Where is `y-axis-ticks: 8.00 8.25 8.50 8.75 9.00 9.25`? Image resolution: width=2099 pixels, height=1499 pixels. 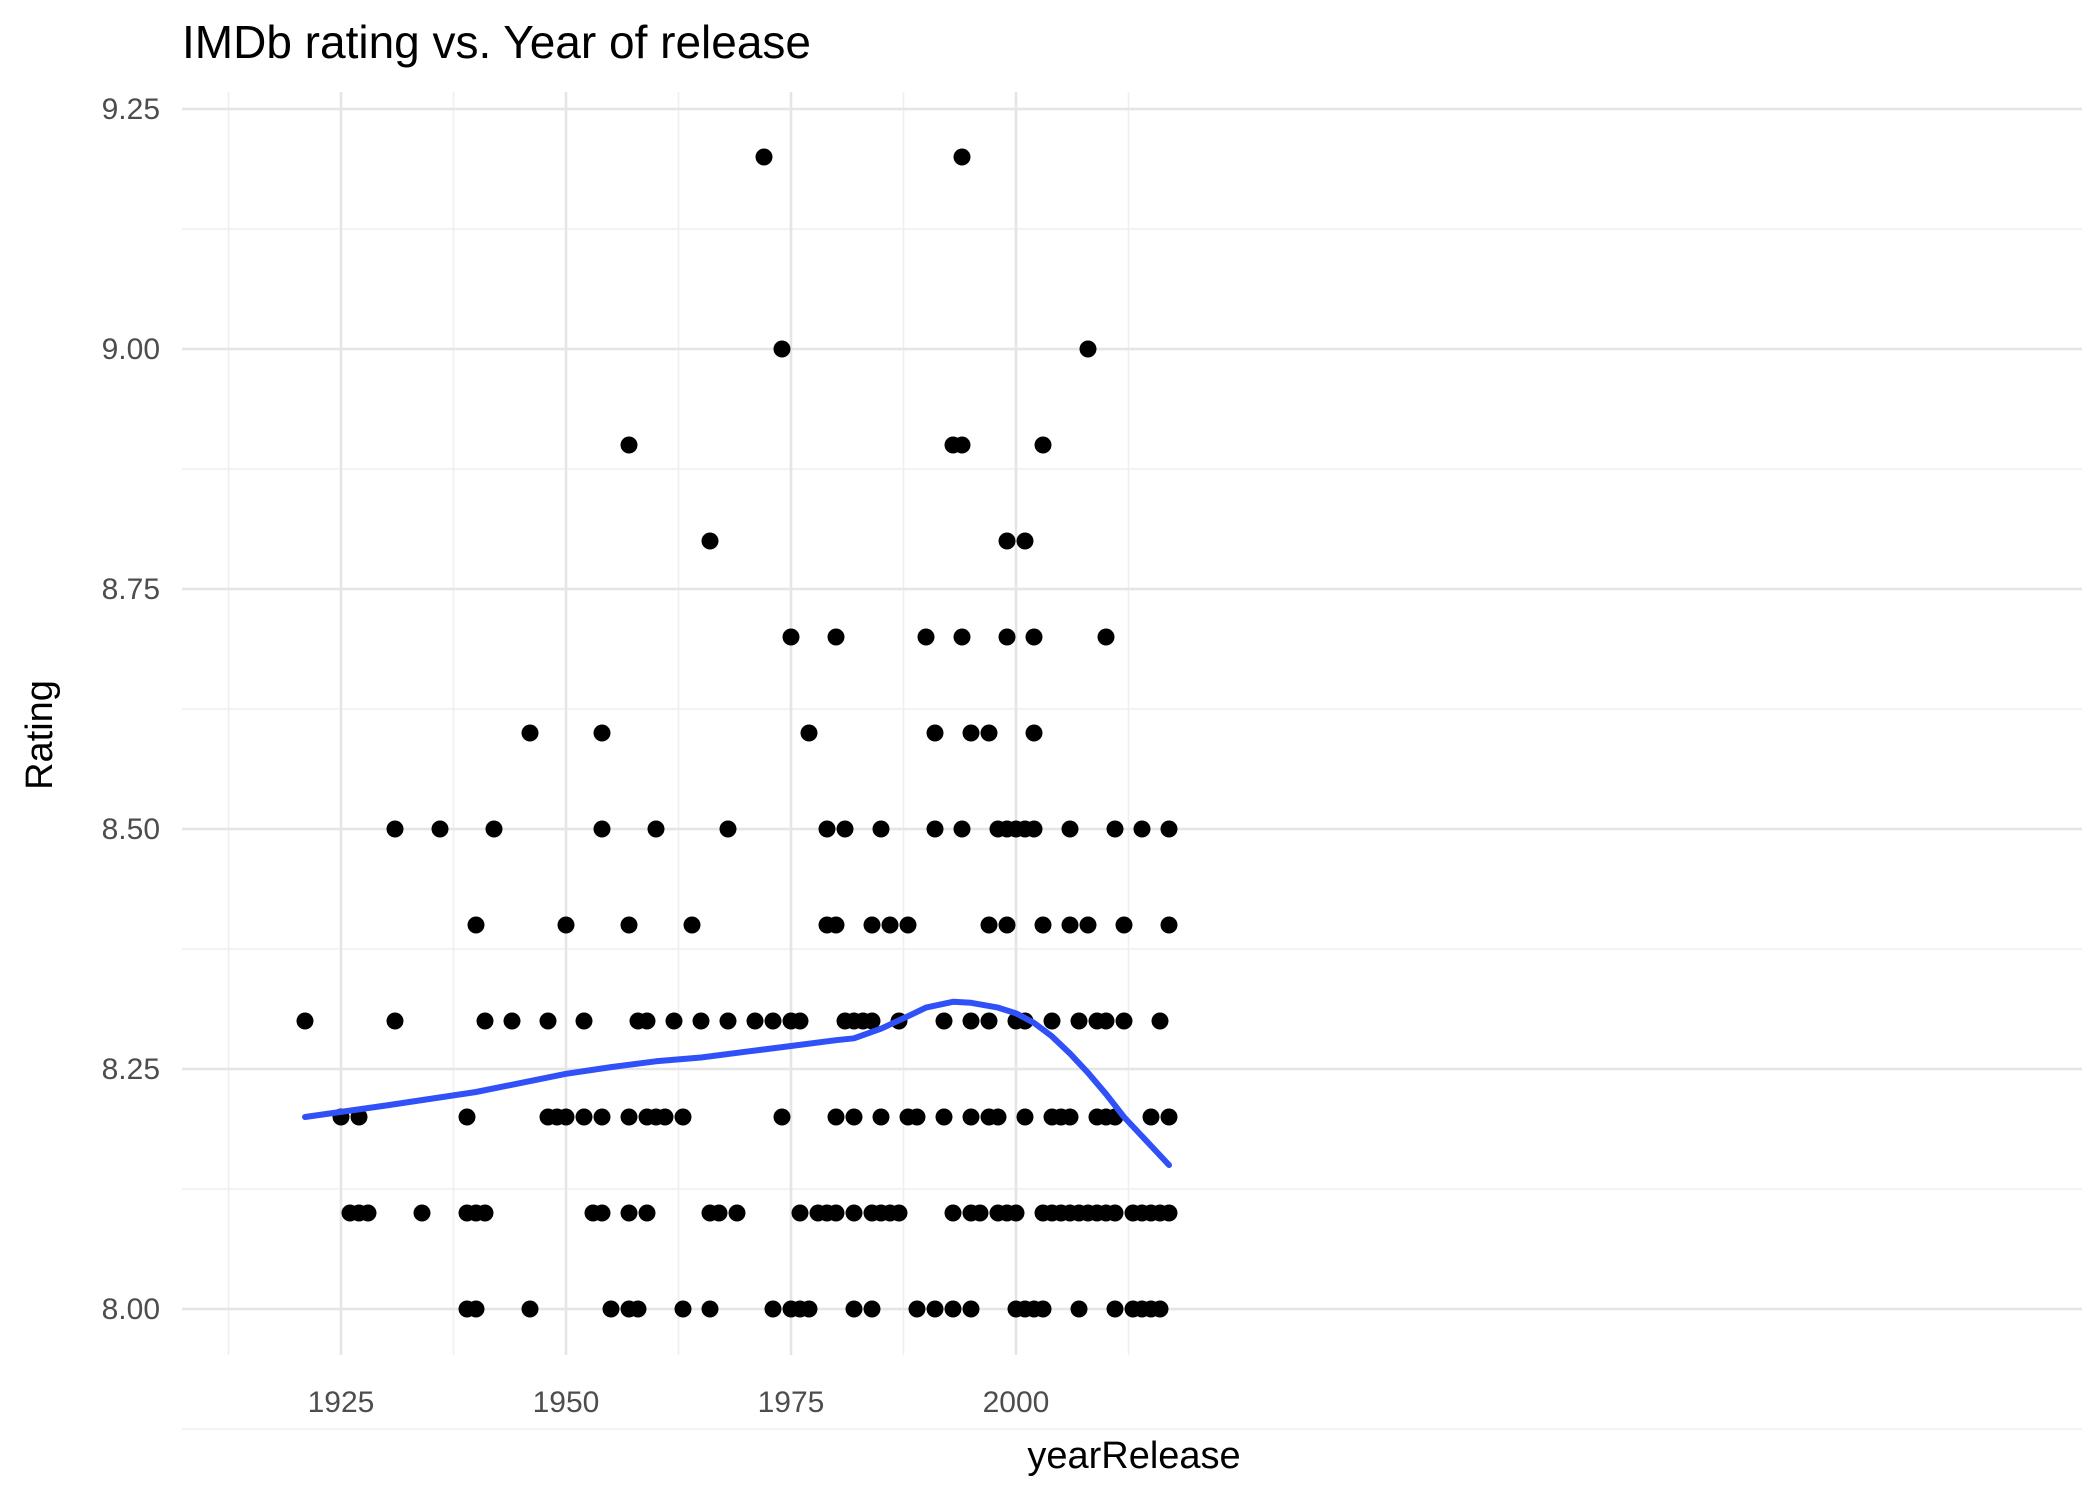
y-axis-ticks: 8.00 8.25 8.50 8.75 9.00 9.25 is located at coordinates (131, 709).